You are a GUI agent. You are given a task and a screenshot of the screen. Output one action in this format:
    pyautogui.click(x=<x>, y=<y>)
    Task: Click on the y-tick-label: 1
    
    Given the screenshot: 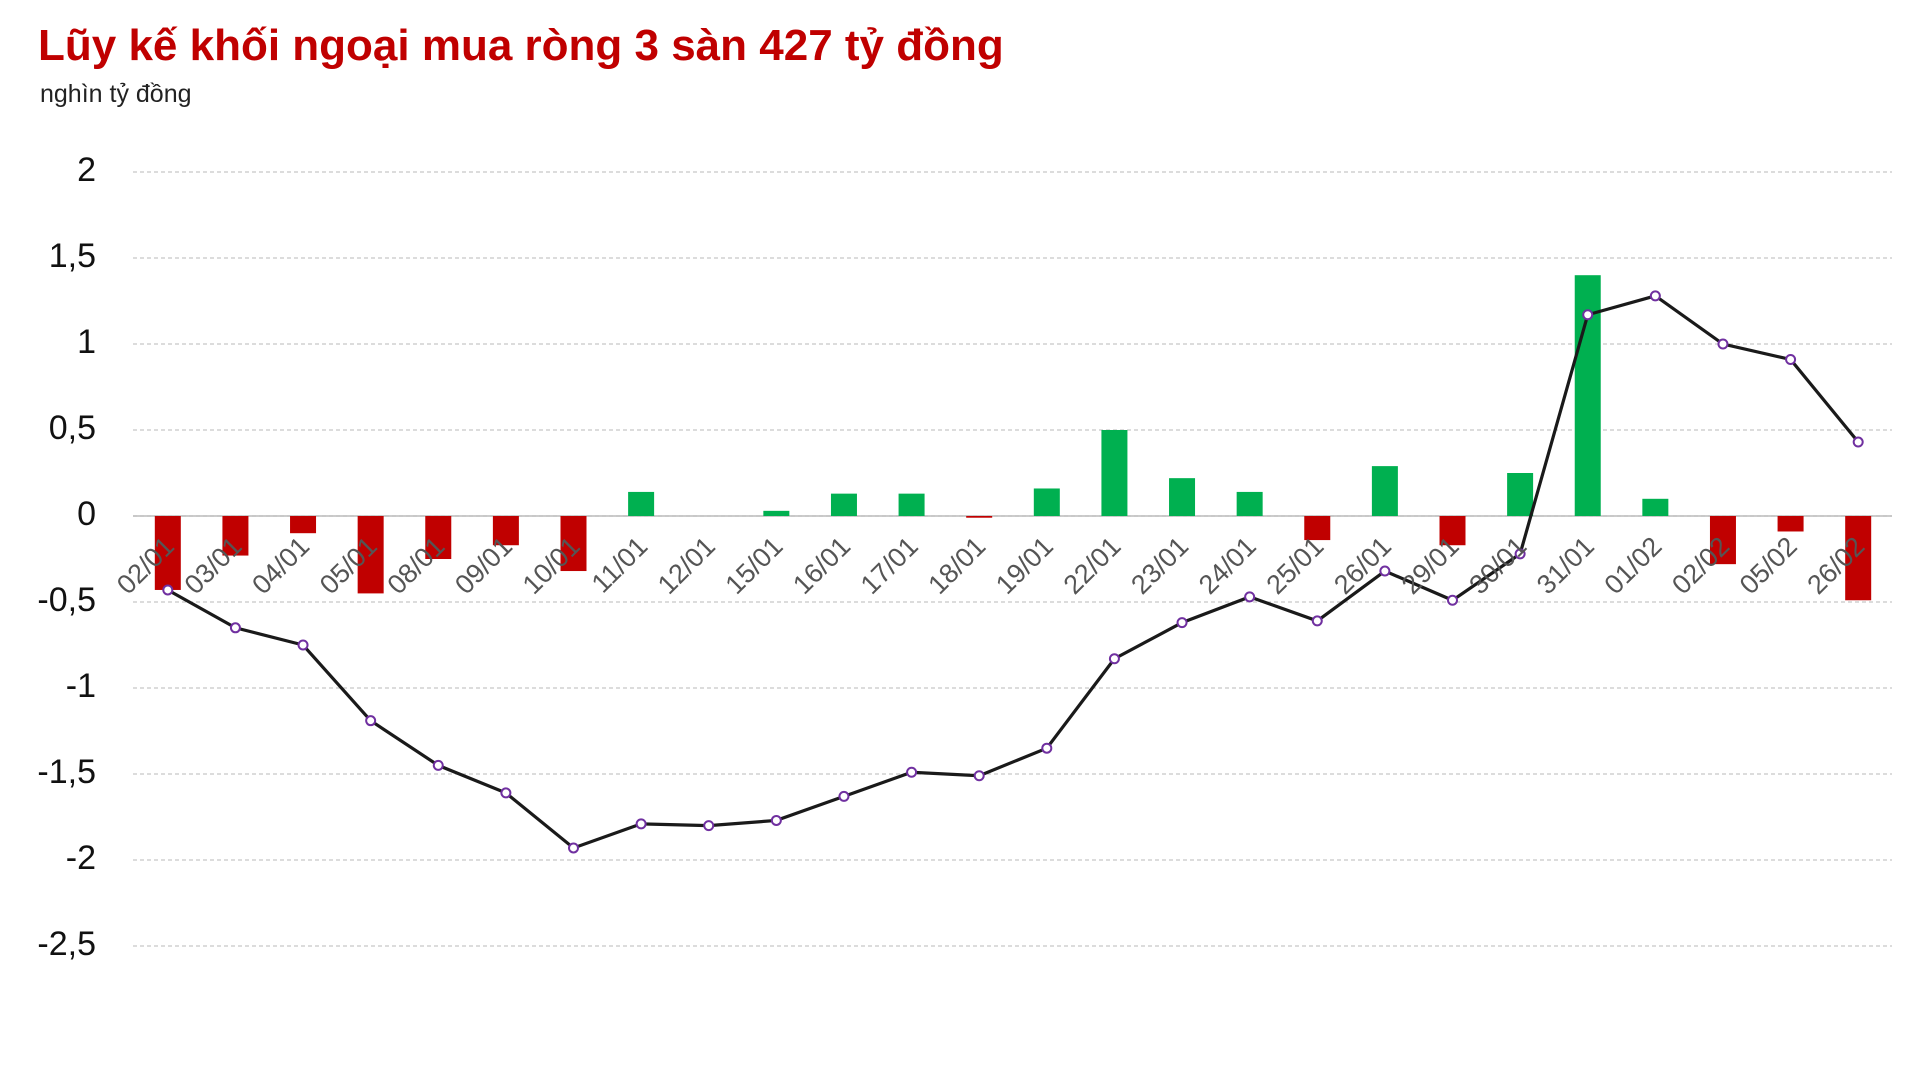 What is the action you would take?
    pyautogui.click(x=86, y=342)
    